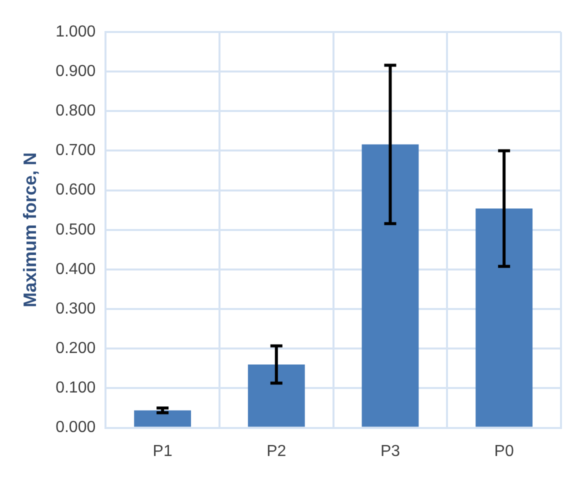 The height and width of the screenshot is (493, 587). I want to click on x-tick-label: P3, so click(390, 451).